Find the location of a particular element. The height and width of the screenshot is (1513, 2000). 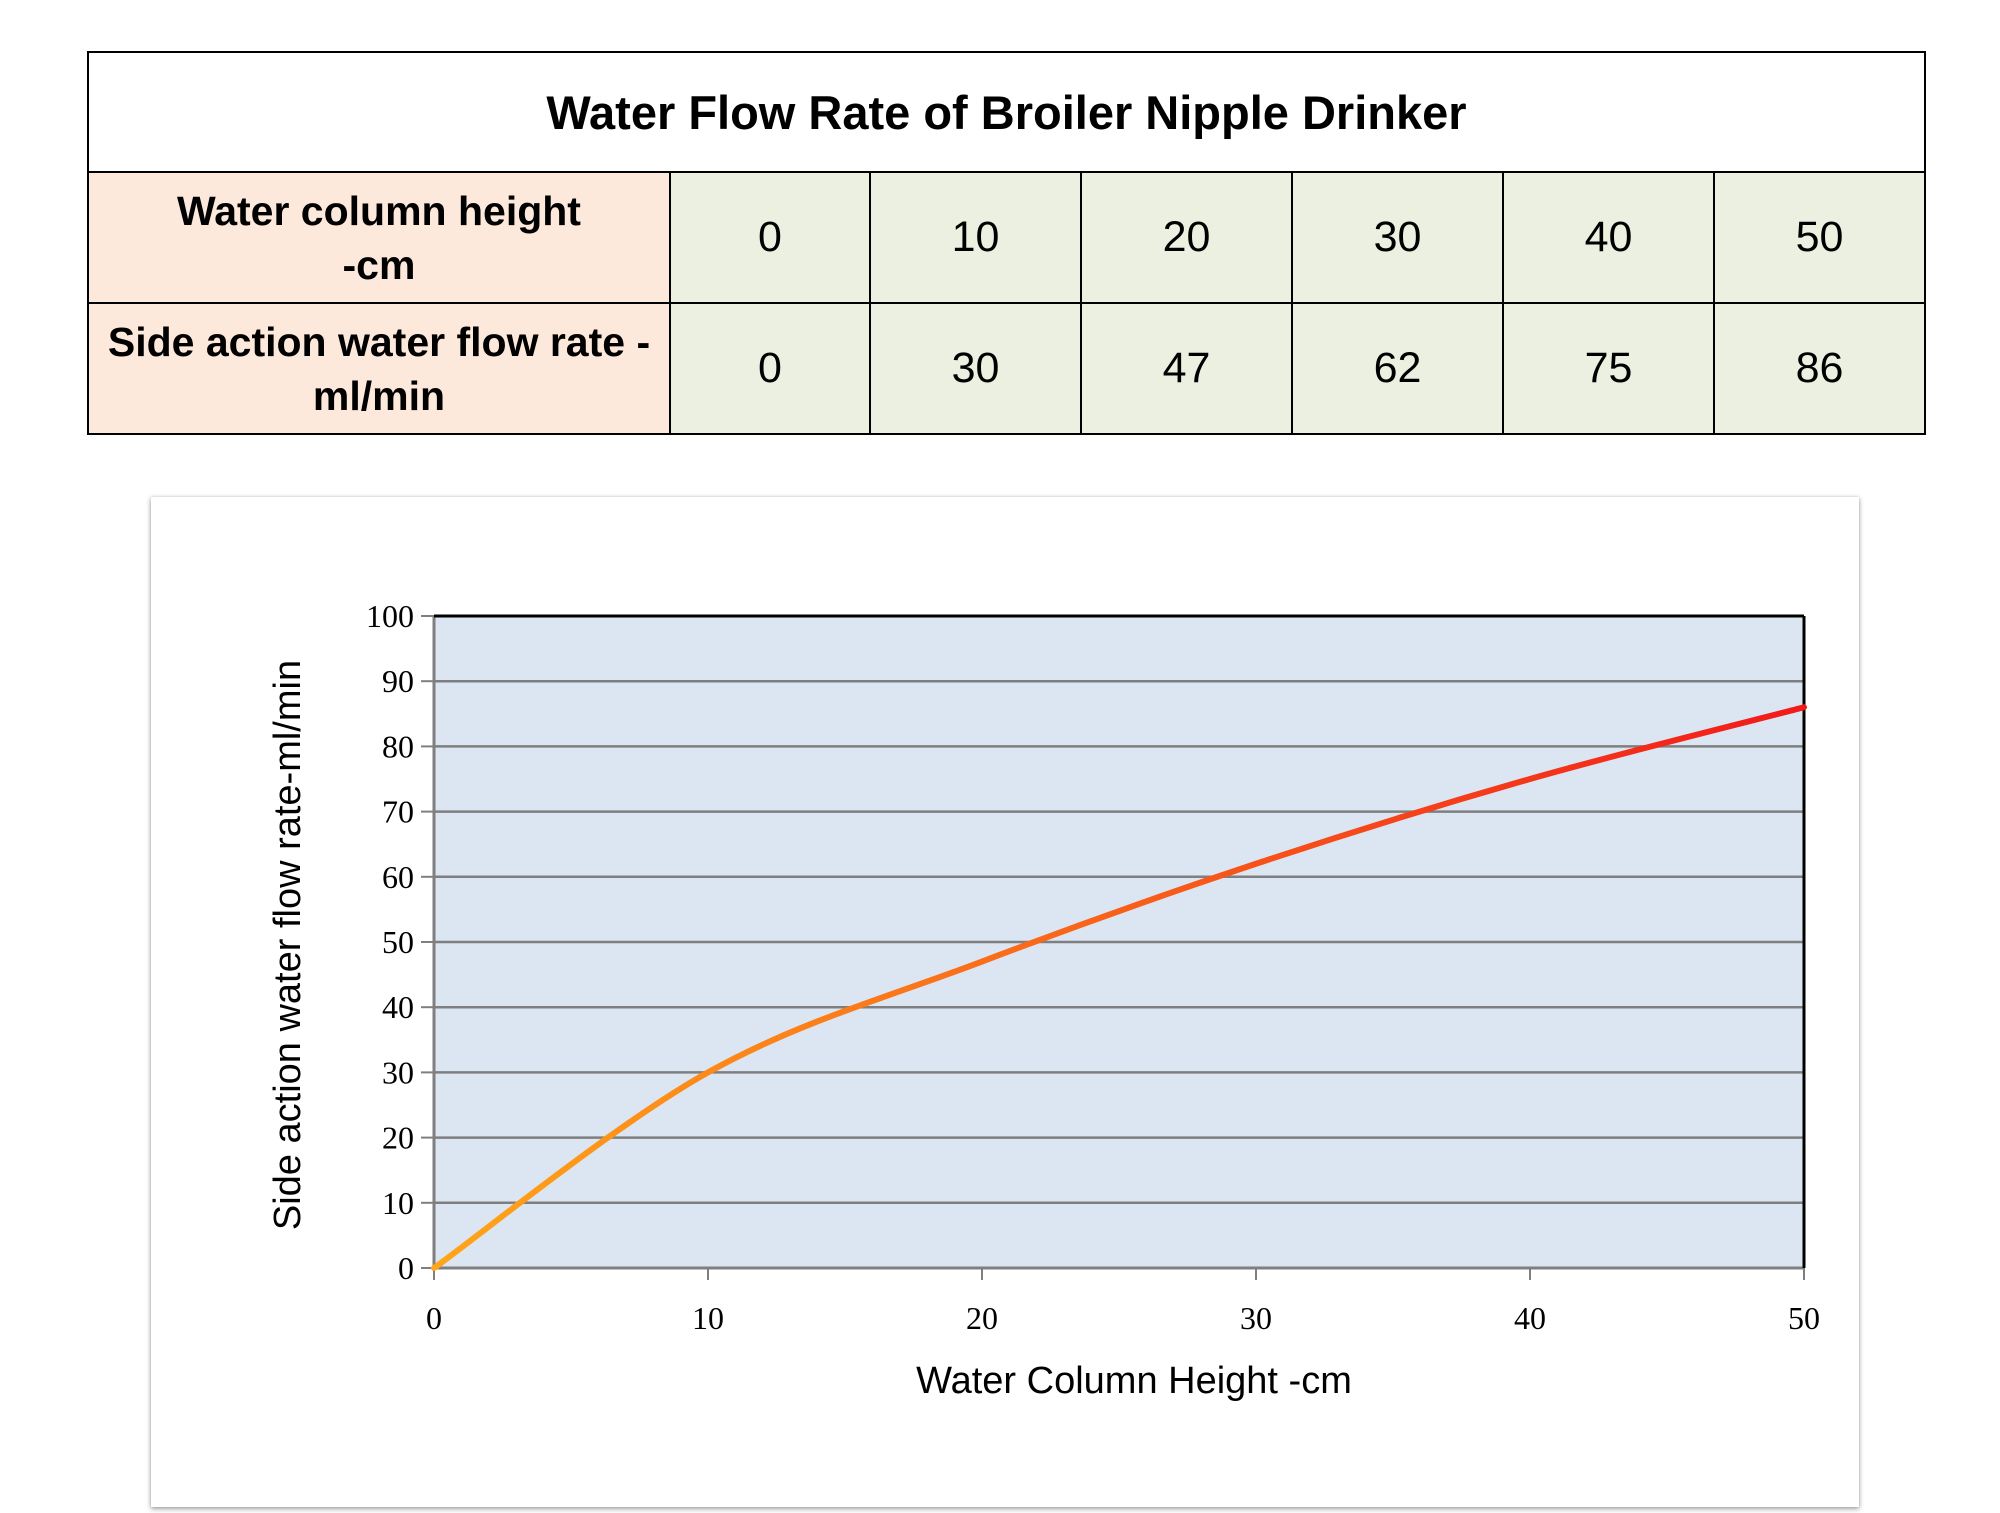

x-tick-label: 50 is located at coordinates (1804, 1318).